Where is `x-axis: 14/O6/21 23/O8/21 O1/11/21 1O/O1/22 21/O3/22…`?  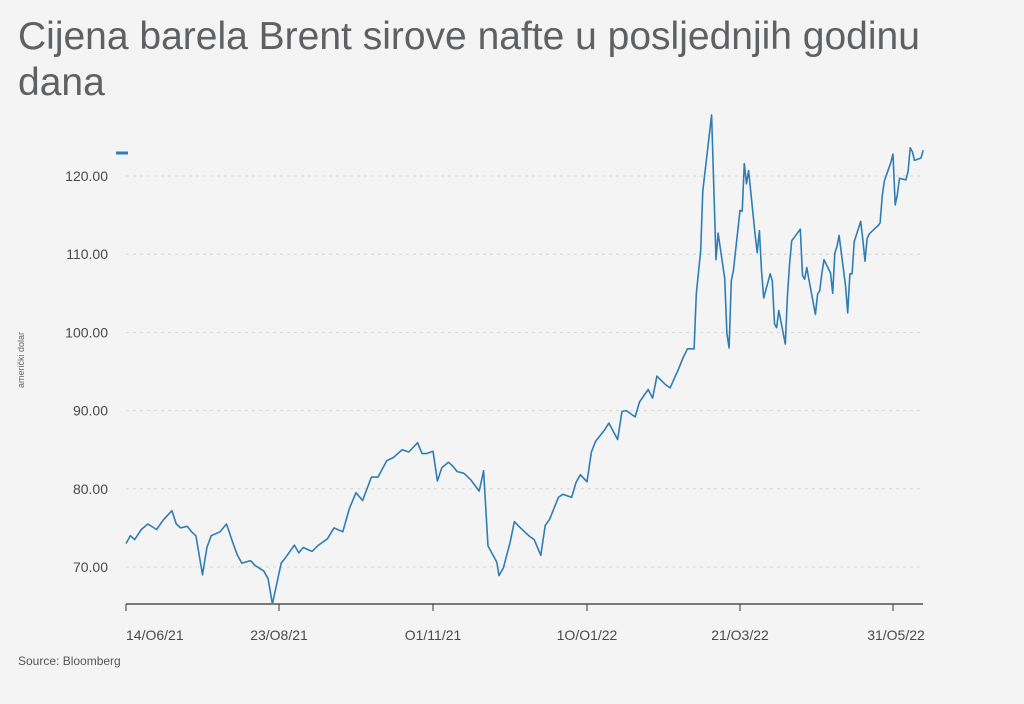
x-axis: 14/O6/21 23/O8/21 O1/11/21 1O/O1/22 21/O3/22… is located at coordinates (525, 623).